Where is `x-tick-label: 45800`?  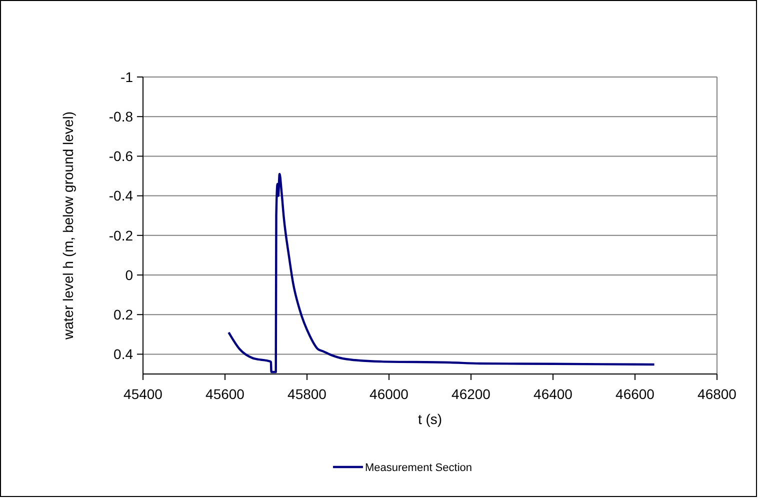 x-tick-label: 45800 is located at coordinates (307, 394).